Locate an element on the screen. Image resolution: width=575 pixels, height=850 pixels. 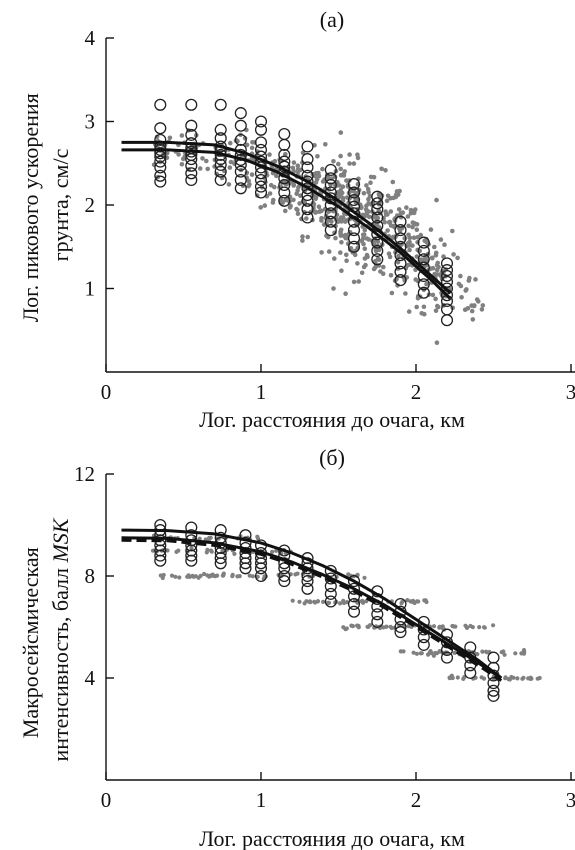
x-tick-label: 0 is located at coordinates (106, 800).